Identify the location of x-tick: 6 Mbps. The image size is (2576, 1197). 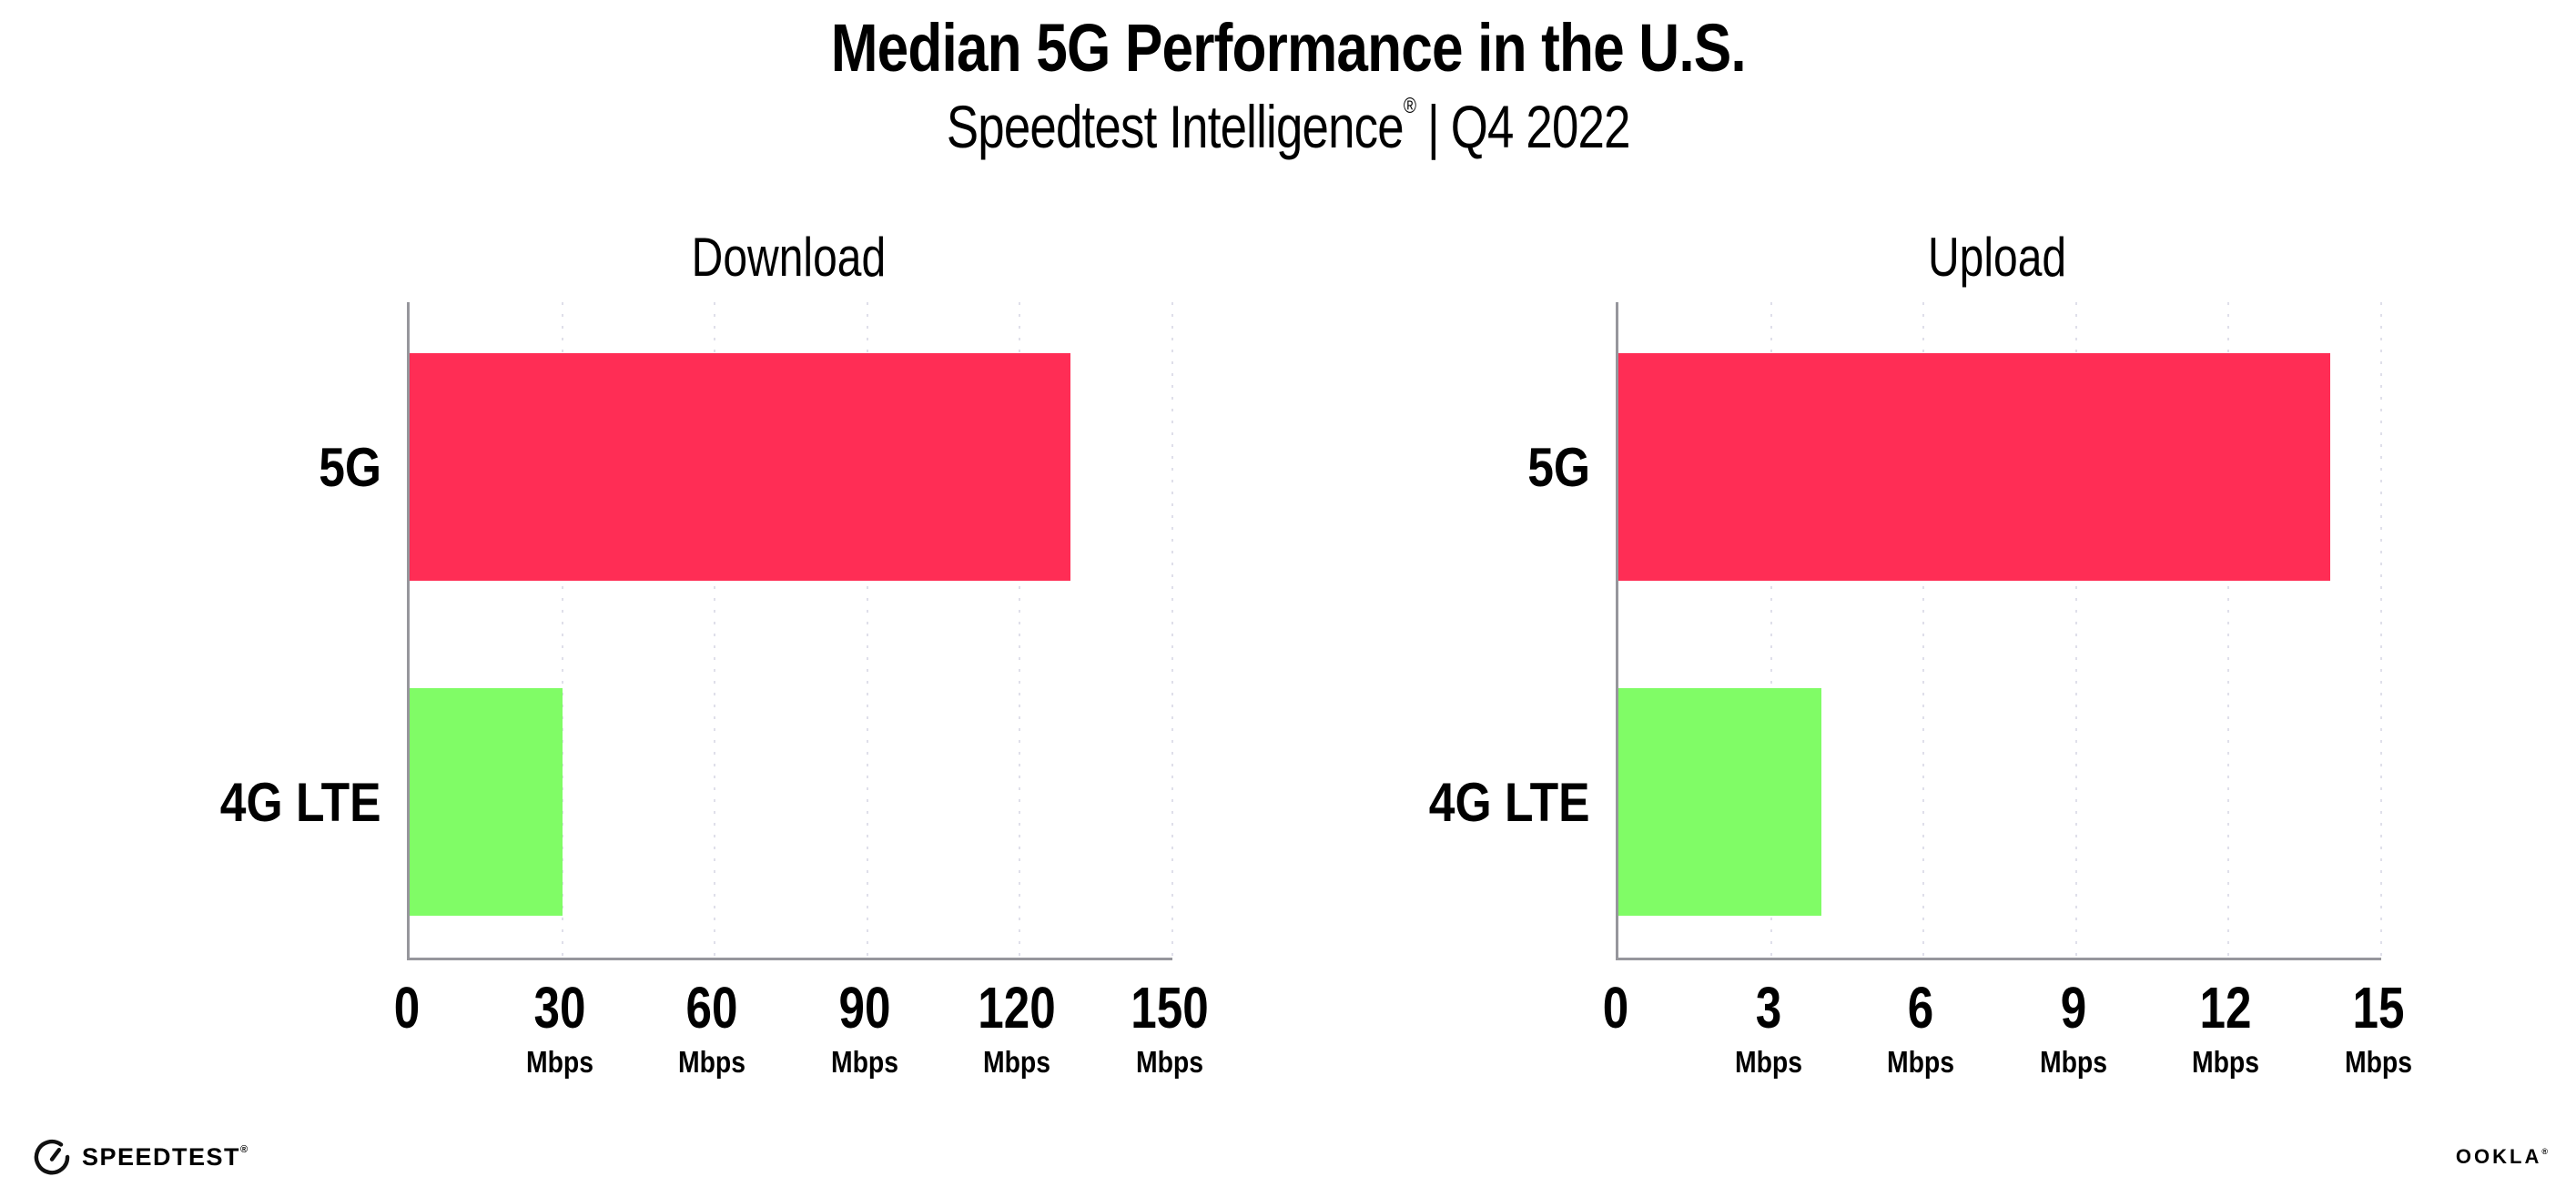
(1921, 1027).